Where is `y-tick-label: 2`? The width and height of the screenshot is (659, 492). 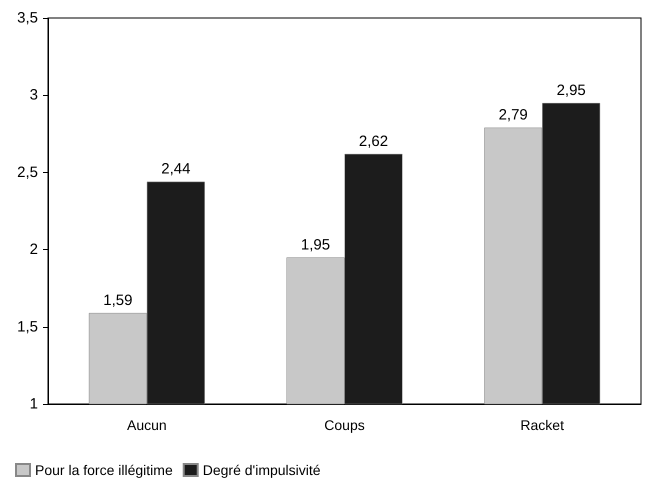
y-tick-label: 2 is located at coordinates (34, 249).